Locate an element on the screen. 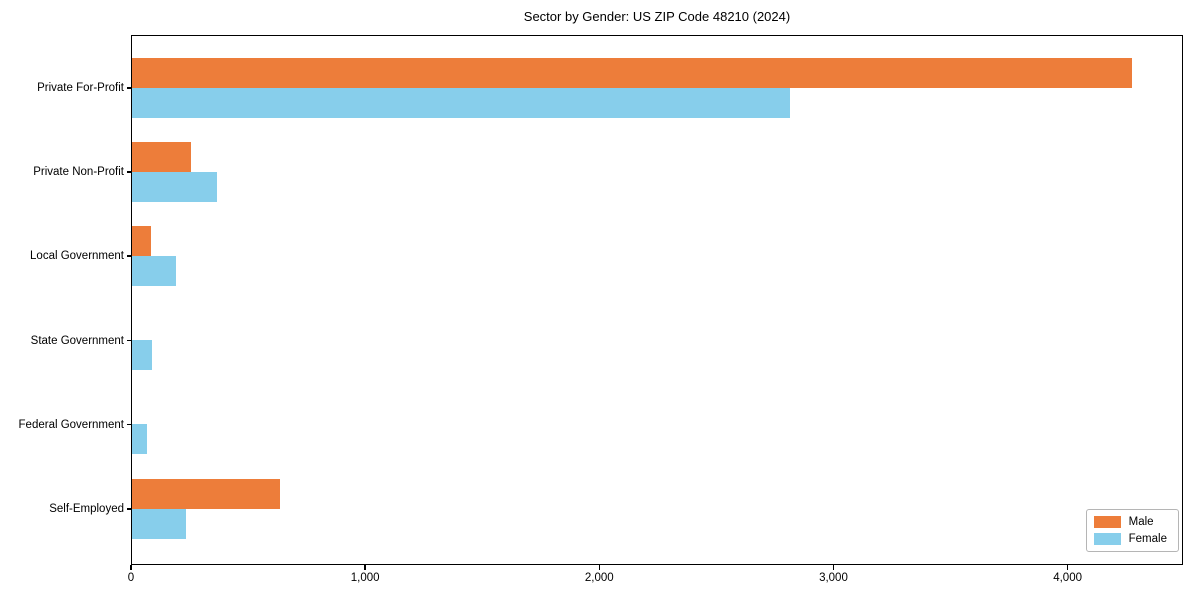  y-tick-label-private-non-profit: Private Non-Profit is located at coordinates (78, 172).